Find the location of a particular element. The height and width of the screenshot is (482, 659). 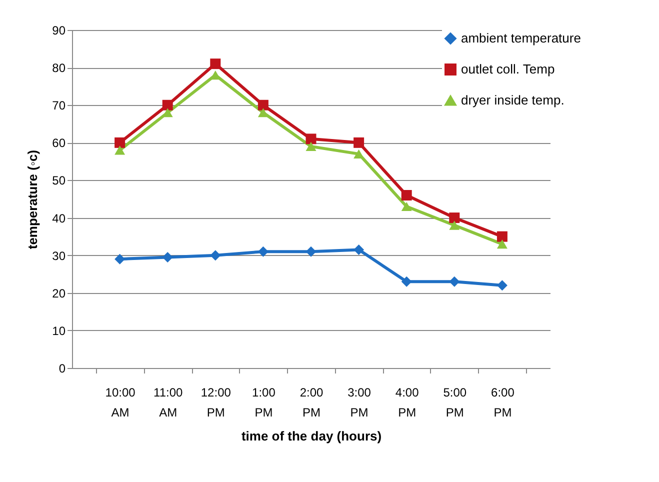

y-tick-label: 30 is located at coordinates (59, 255).